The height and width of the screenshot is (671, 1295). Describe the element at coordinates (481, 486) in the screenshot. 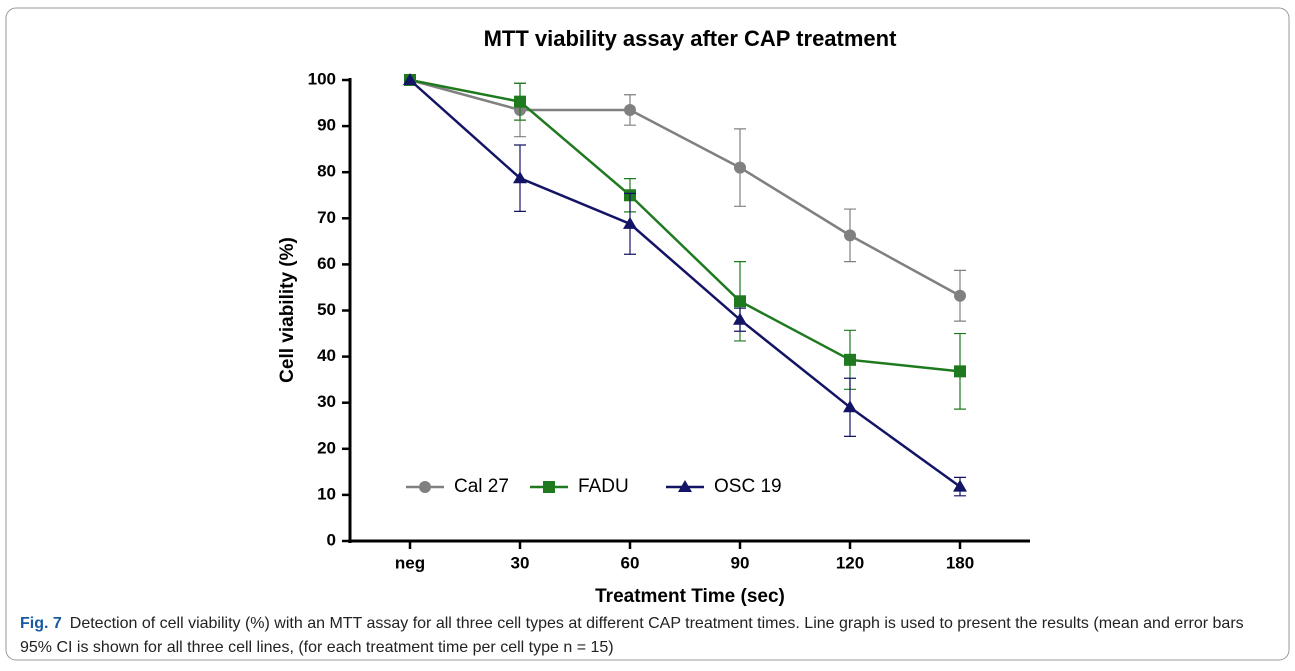

I see `legend-label: Cal 27` at that location.